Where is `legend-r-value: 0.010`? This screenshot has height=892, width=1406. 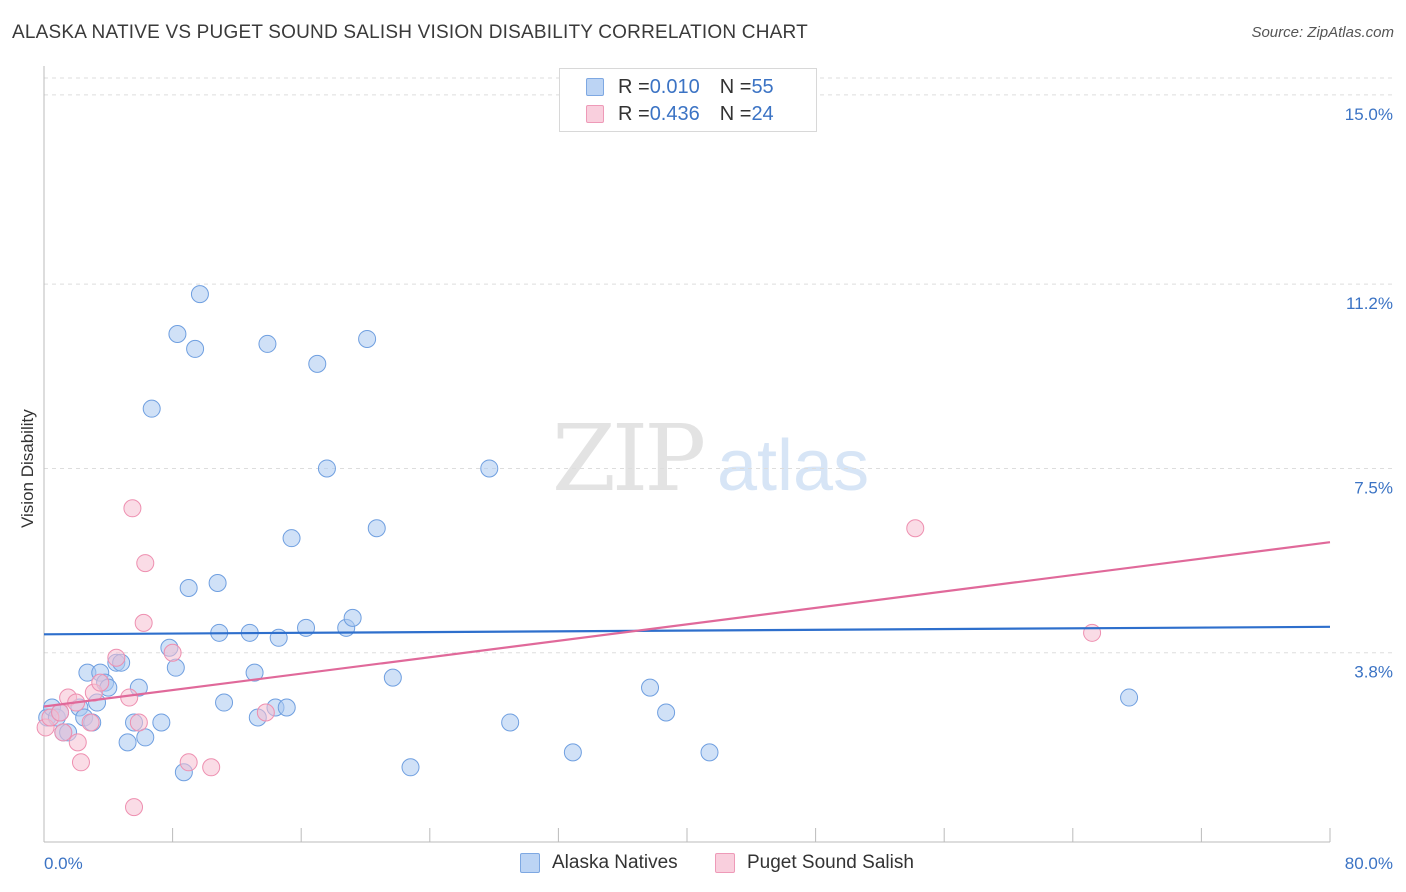 legend-r-value: 0.010 is located at coordinates (674, 86).